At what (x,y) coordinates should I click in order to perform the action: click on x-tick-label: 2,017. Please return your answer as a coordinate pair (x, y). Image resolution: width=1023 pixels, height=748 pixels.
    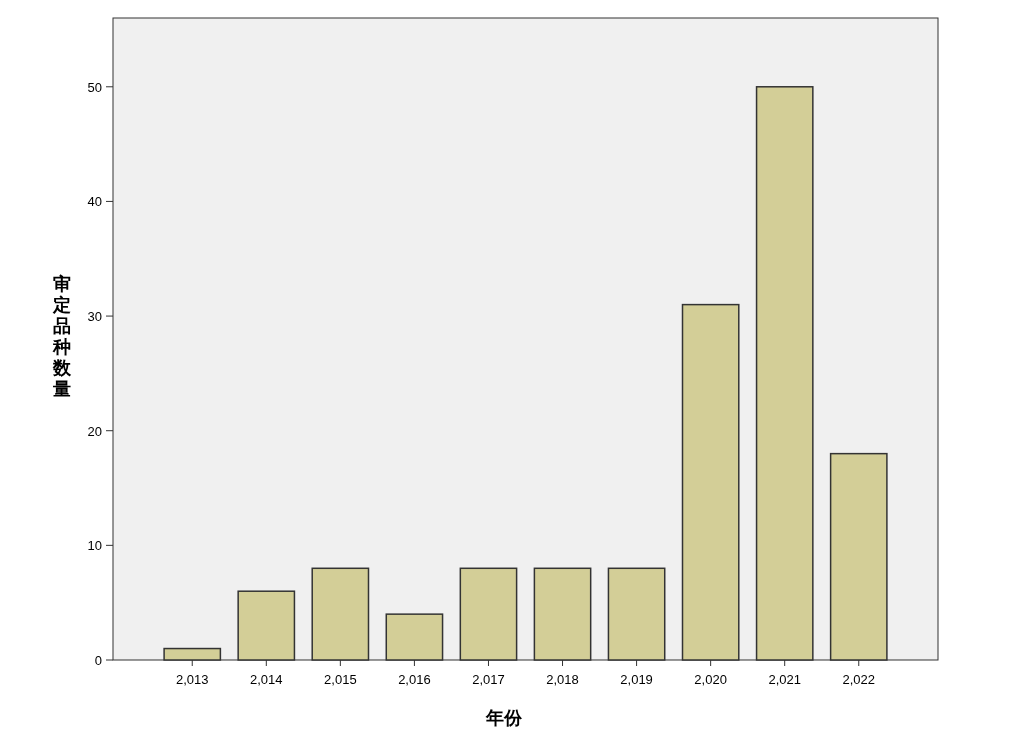
    Looking at the image, I should click on (488, 679).